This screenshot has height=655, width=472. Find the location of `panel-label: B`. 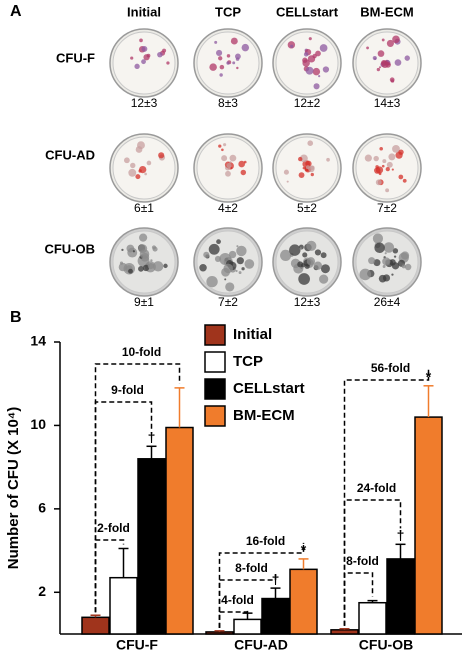

panel-label: B is located at coordinates (16, 317).